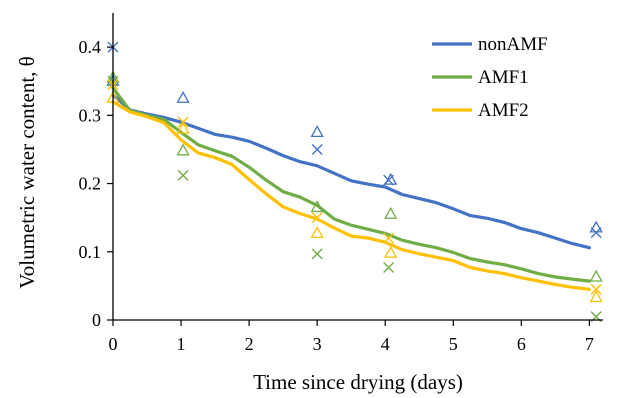 The height and width of the screenshot is (398, 621). Describe the element at coordinates (96, 320) in the screenshot. I see `y-tick-label: 0` at that location.